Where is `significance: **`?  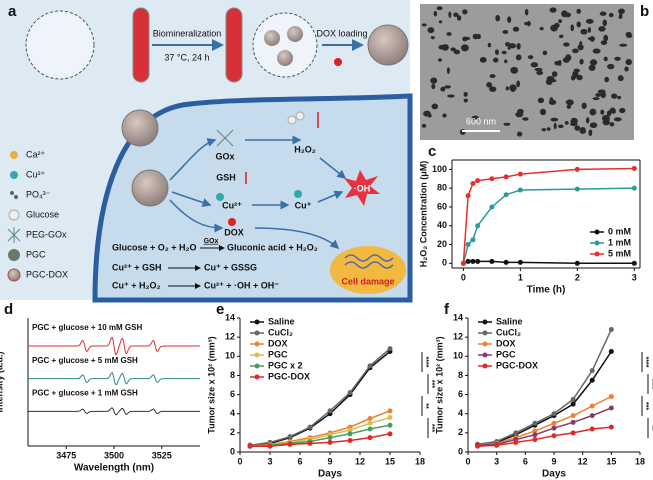
significance: ** is located at coordinates (650, 428).